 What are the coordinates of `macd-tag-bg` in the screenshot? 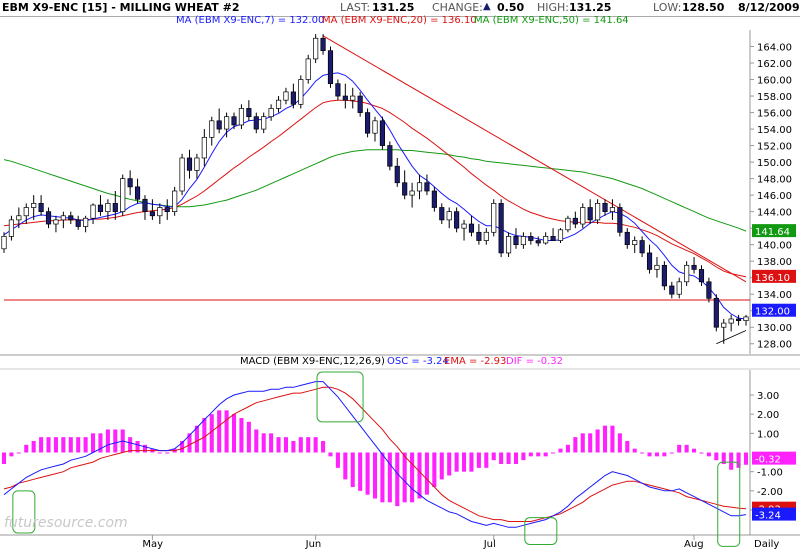 It's located at (774, 514).